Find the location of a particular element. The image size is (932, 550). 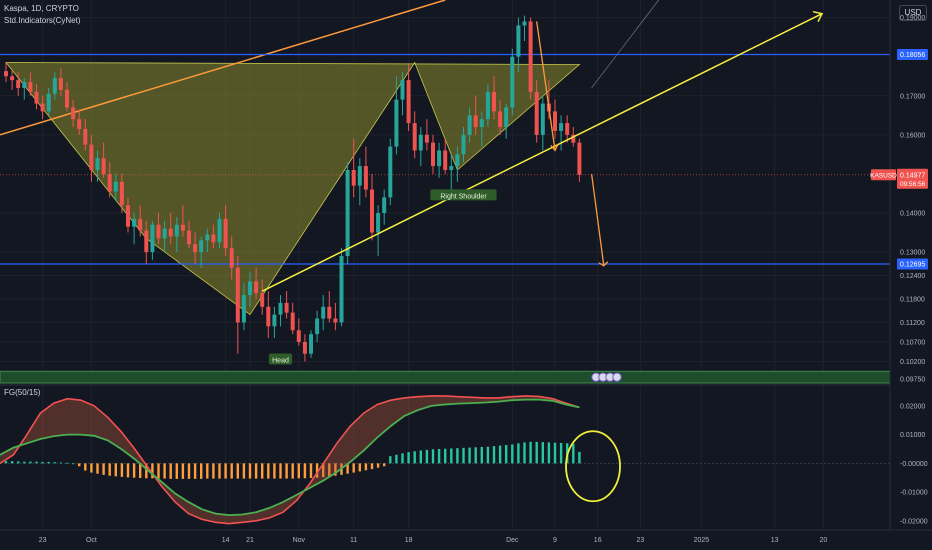

time-tick-label: 9 is located at coordinates (555, 540).